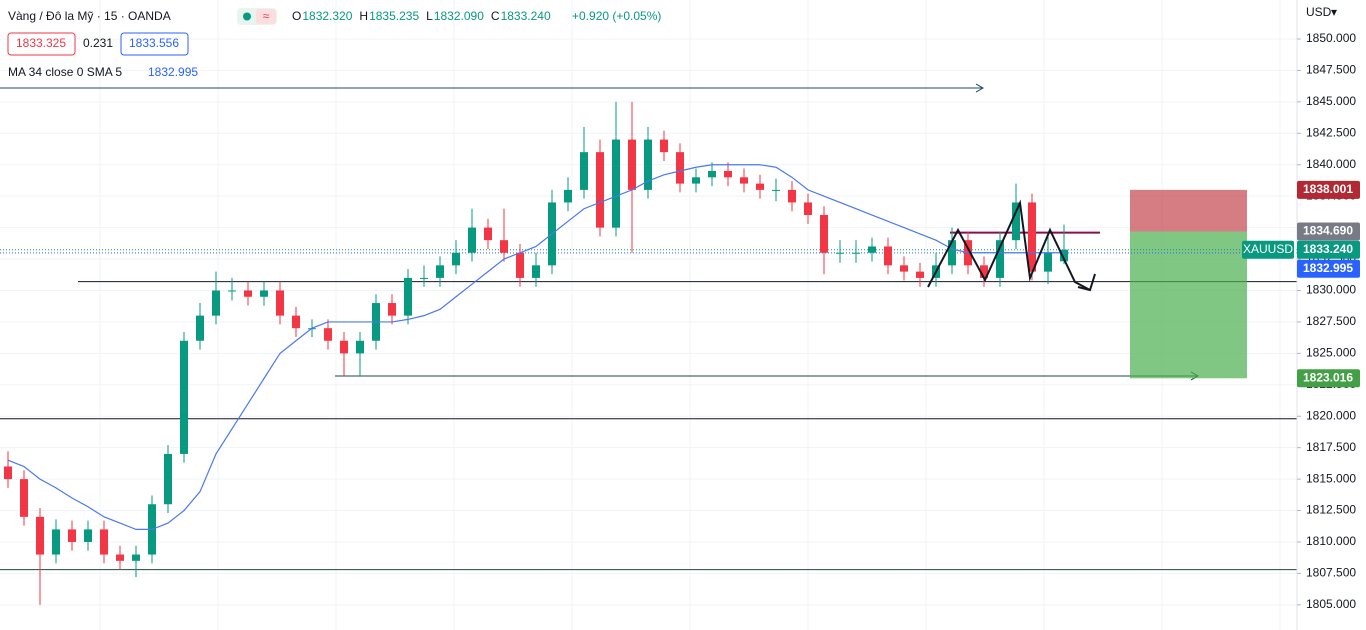  Describe the element at coordinates (1331, 478) in the screenshot. I see `y-tick-label: 1815.000` at that location.